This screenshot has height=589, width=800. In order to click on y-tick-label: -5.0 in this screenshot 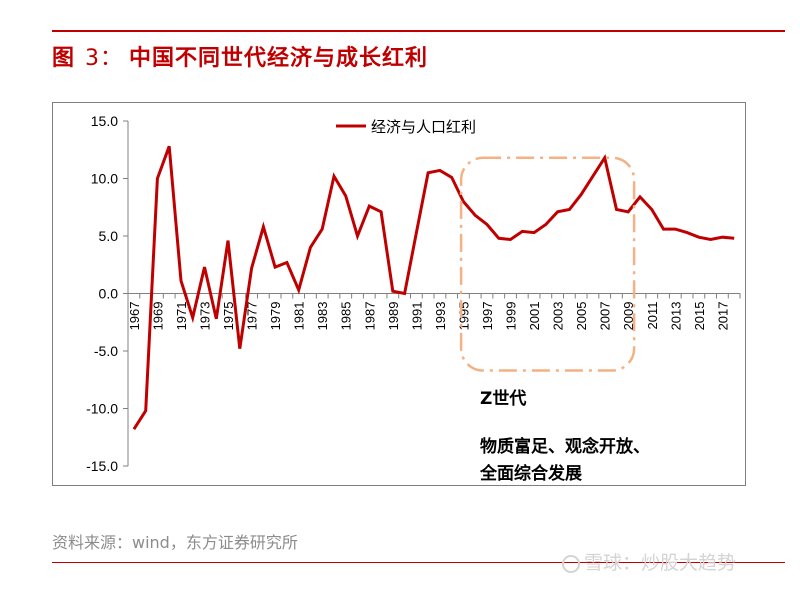, I will do `click(106, 351)`.